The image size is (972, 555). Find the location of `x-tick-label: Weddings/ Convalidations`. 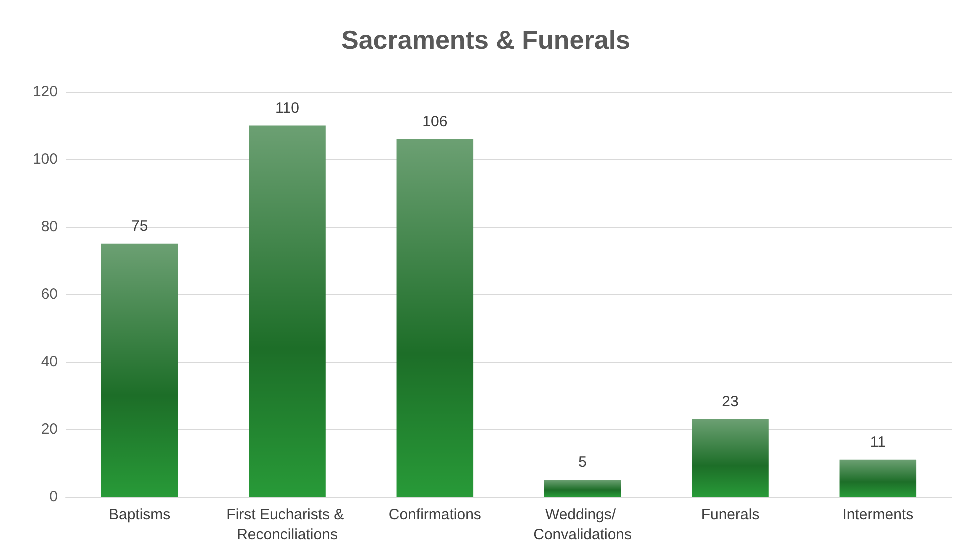

x-tick-label: Weddings/ Convalidations is located at coordinates (583, 525).